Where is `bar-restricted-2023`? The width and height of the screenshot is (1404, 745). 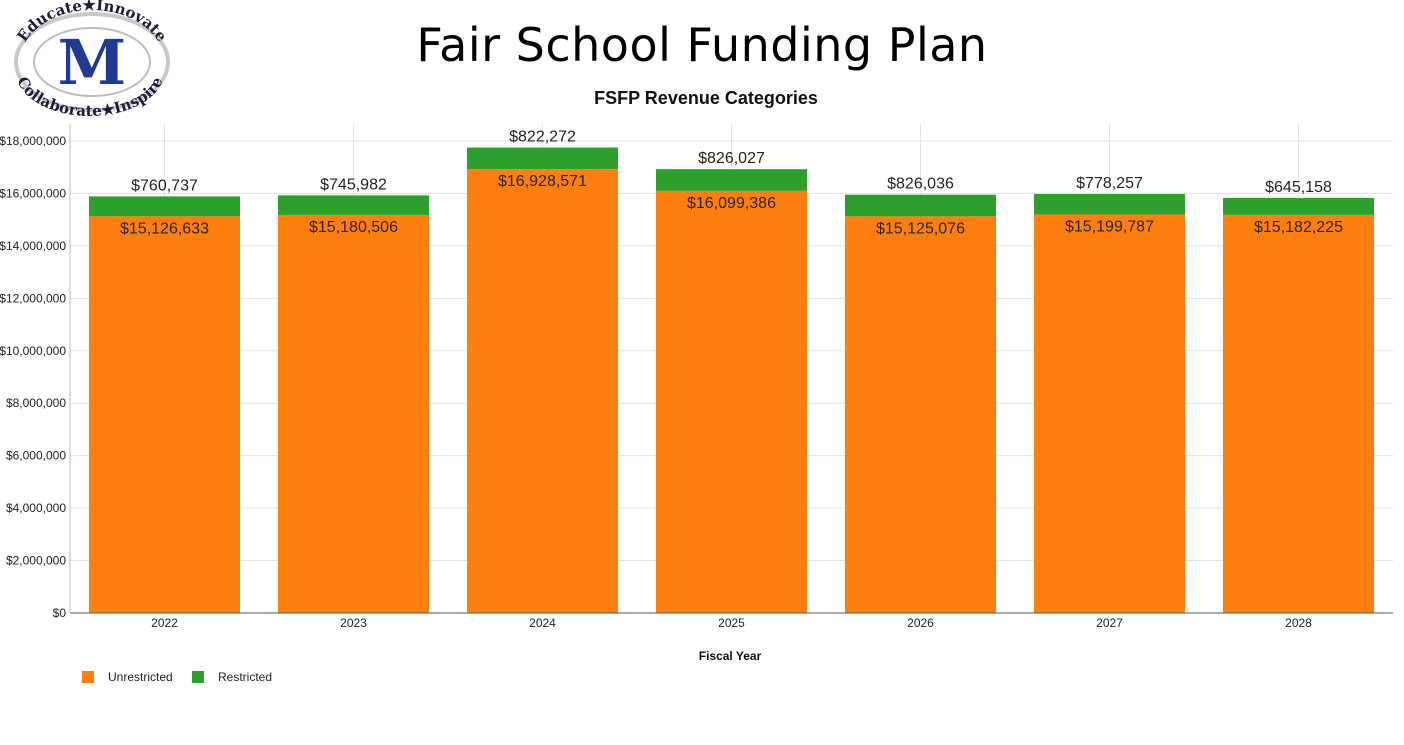
bar-restricted-2023 is located at coordinates (353, 205).